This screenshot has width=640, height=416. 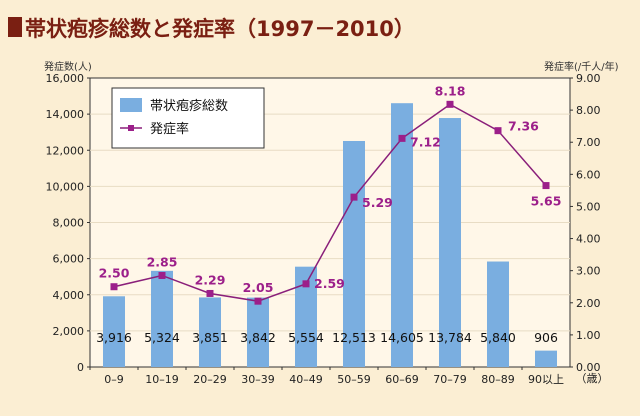 I want to click on x-tick-label: 80–89, so click(x=498, y=379).